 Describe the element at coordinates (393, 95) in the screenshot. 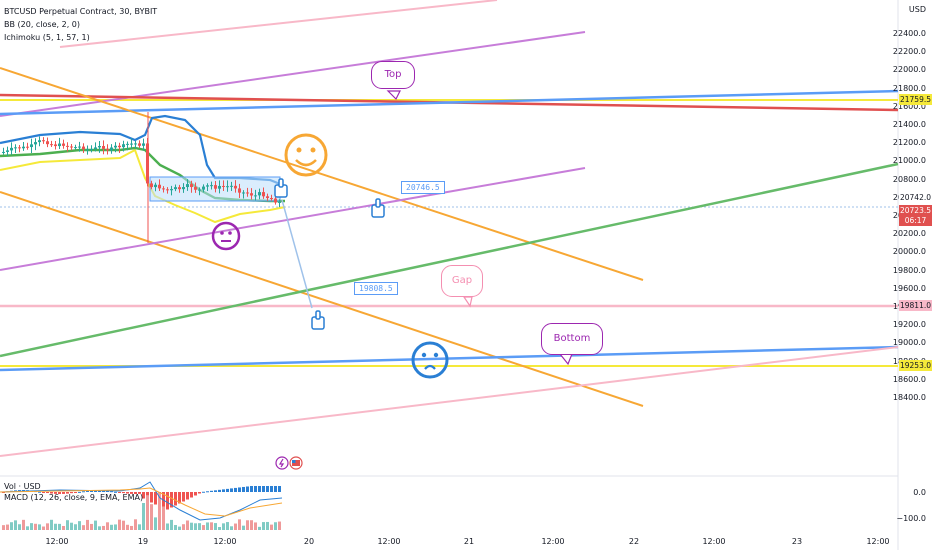

I see `top-callout-tail` at that location.